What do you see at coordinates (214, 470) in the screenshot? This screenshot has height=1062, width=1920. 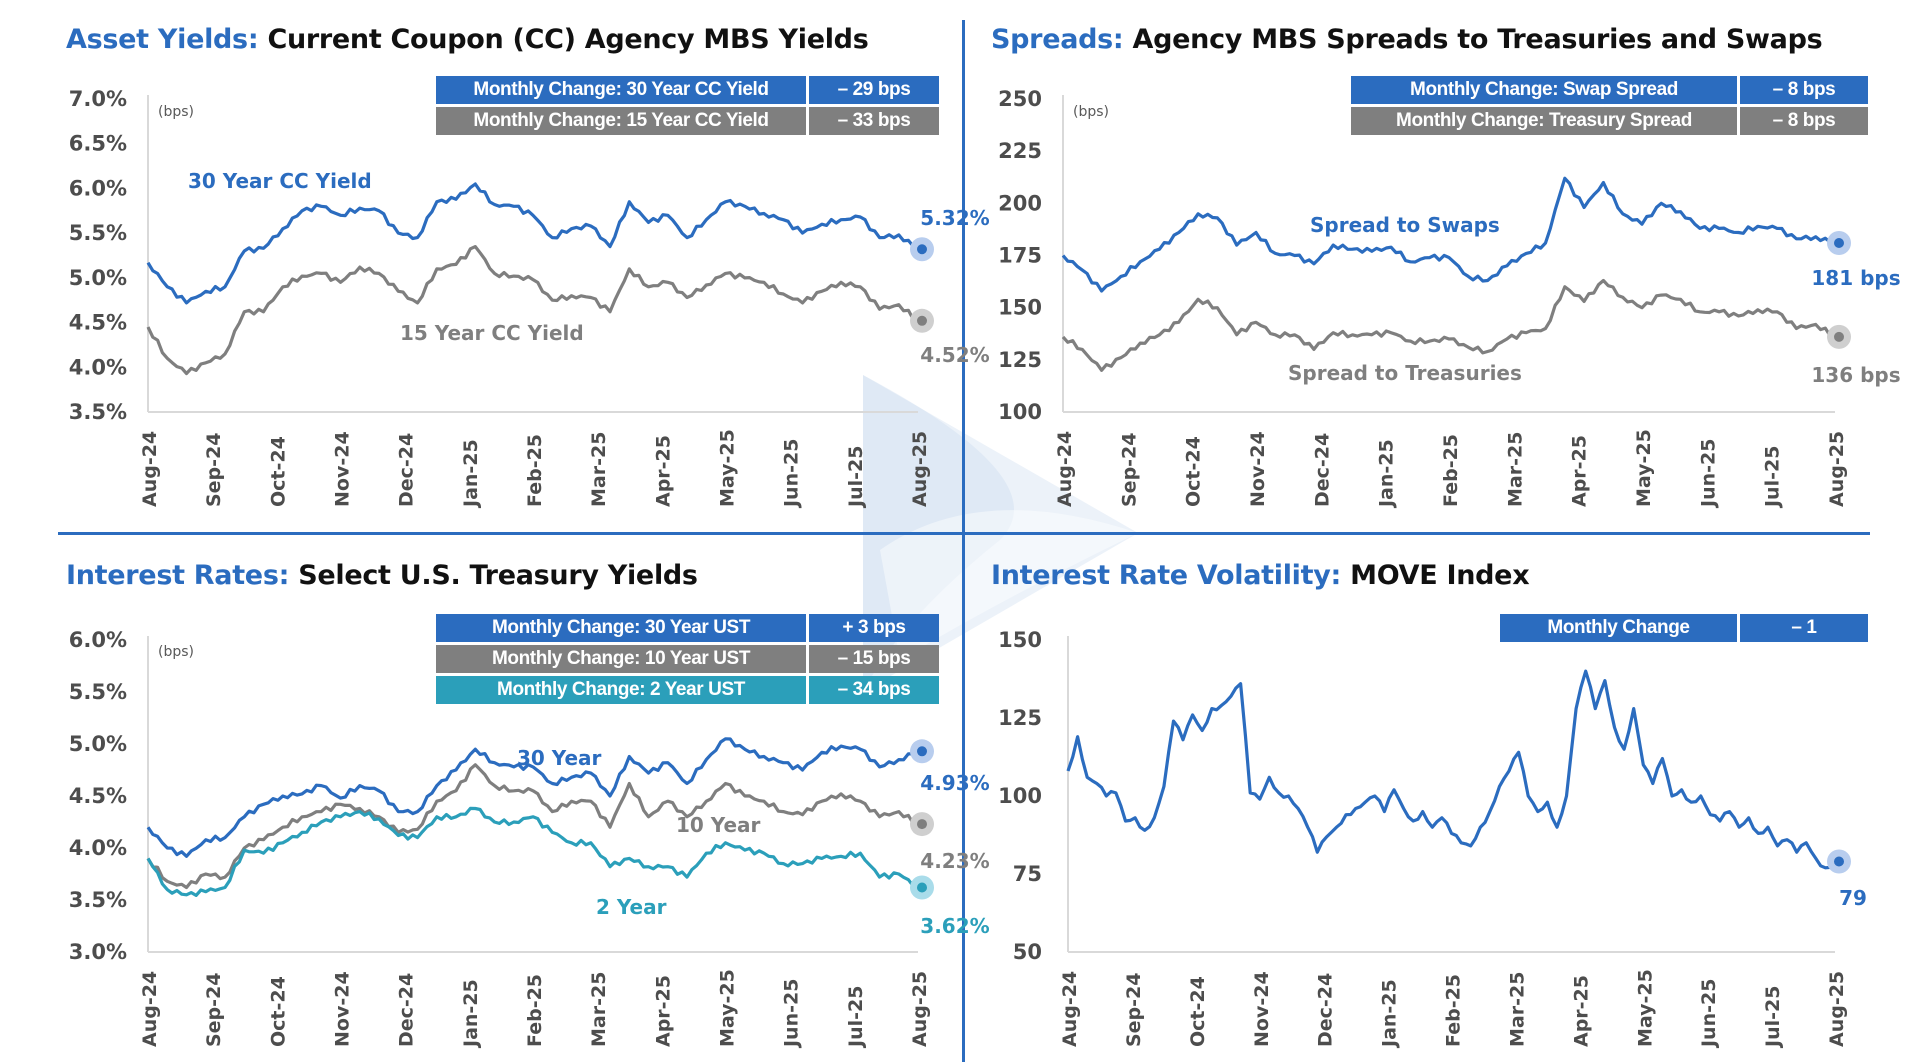 I see `asset_yields-x-tick-label: Sep-24` at bounding box center [214, 470].